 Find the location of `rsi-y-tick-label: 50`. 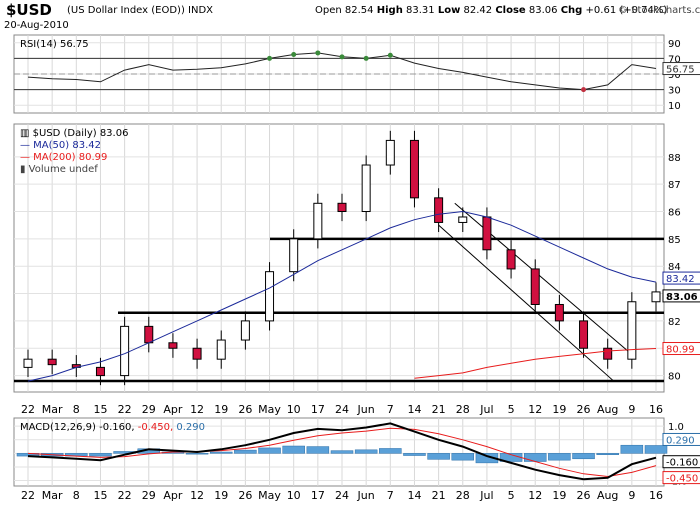

rsi-y-tick-label: 50 is located at coordinates (674, 75).